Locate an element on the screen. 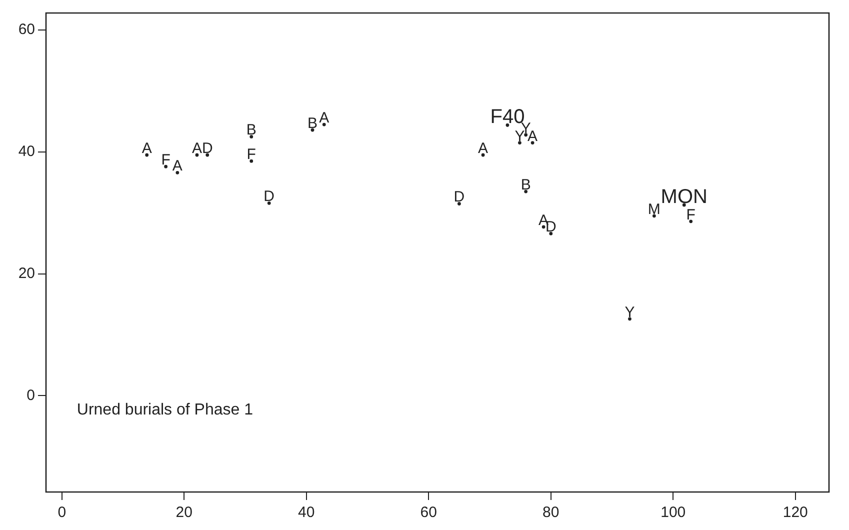  data-label: M is located at coordinates (654, 209).